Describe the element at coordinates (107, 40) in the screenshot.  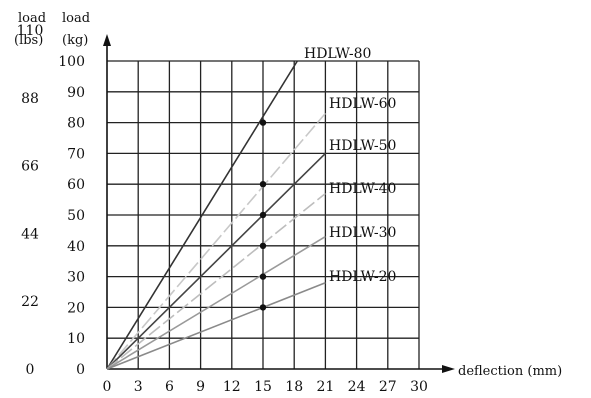
I see `y-axis-arrow` at that location.